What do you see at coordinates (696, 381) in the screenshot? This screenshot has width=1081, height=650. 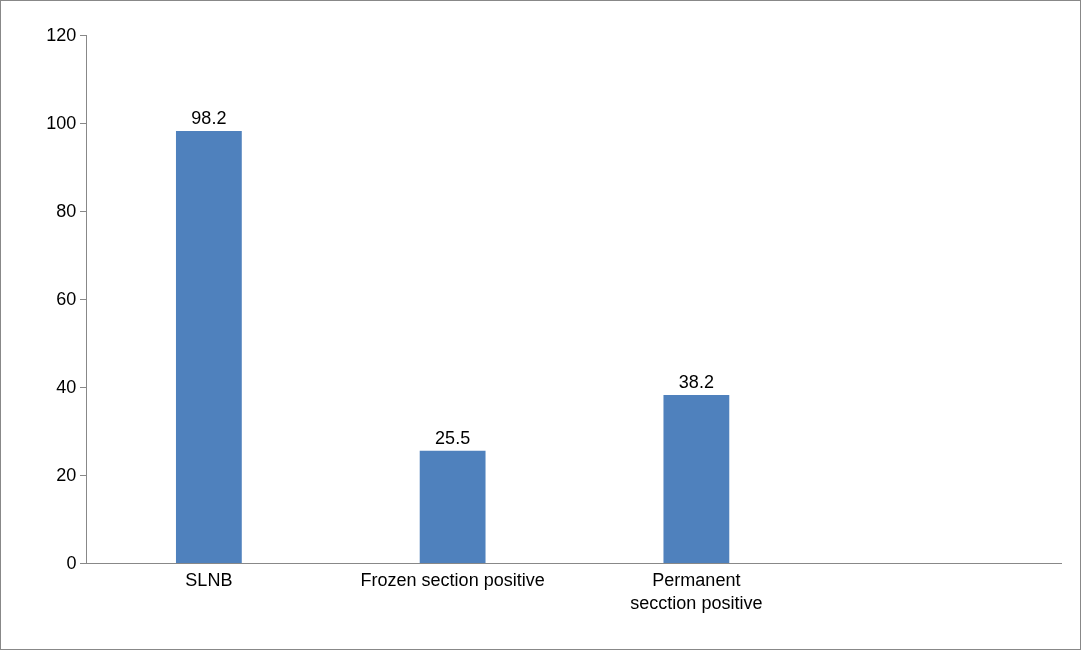 I see `data-label: 38.2` at bounding box center [696, 381].